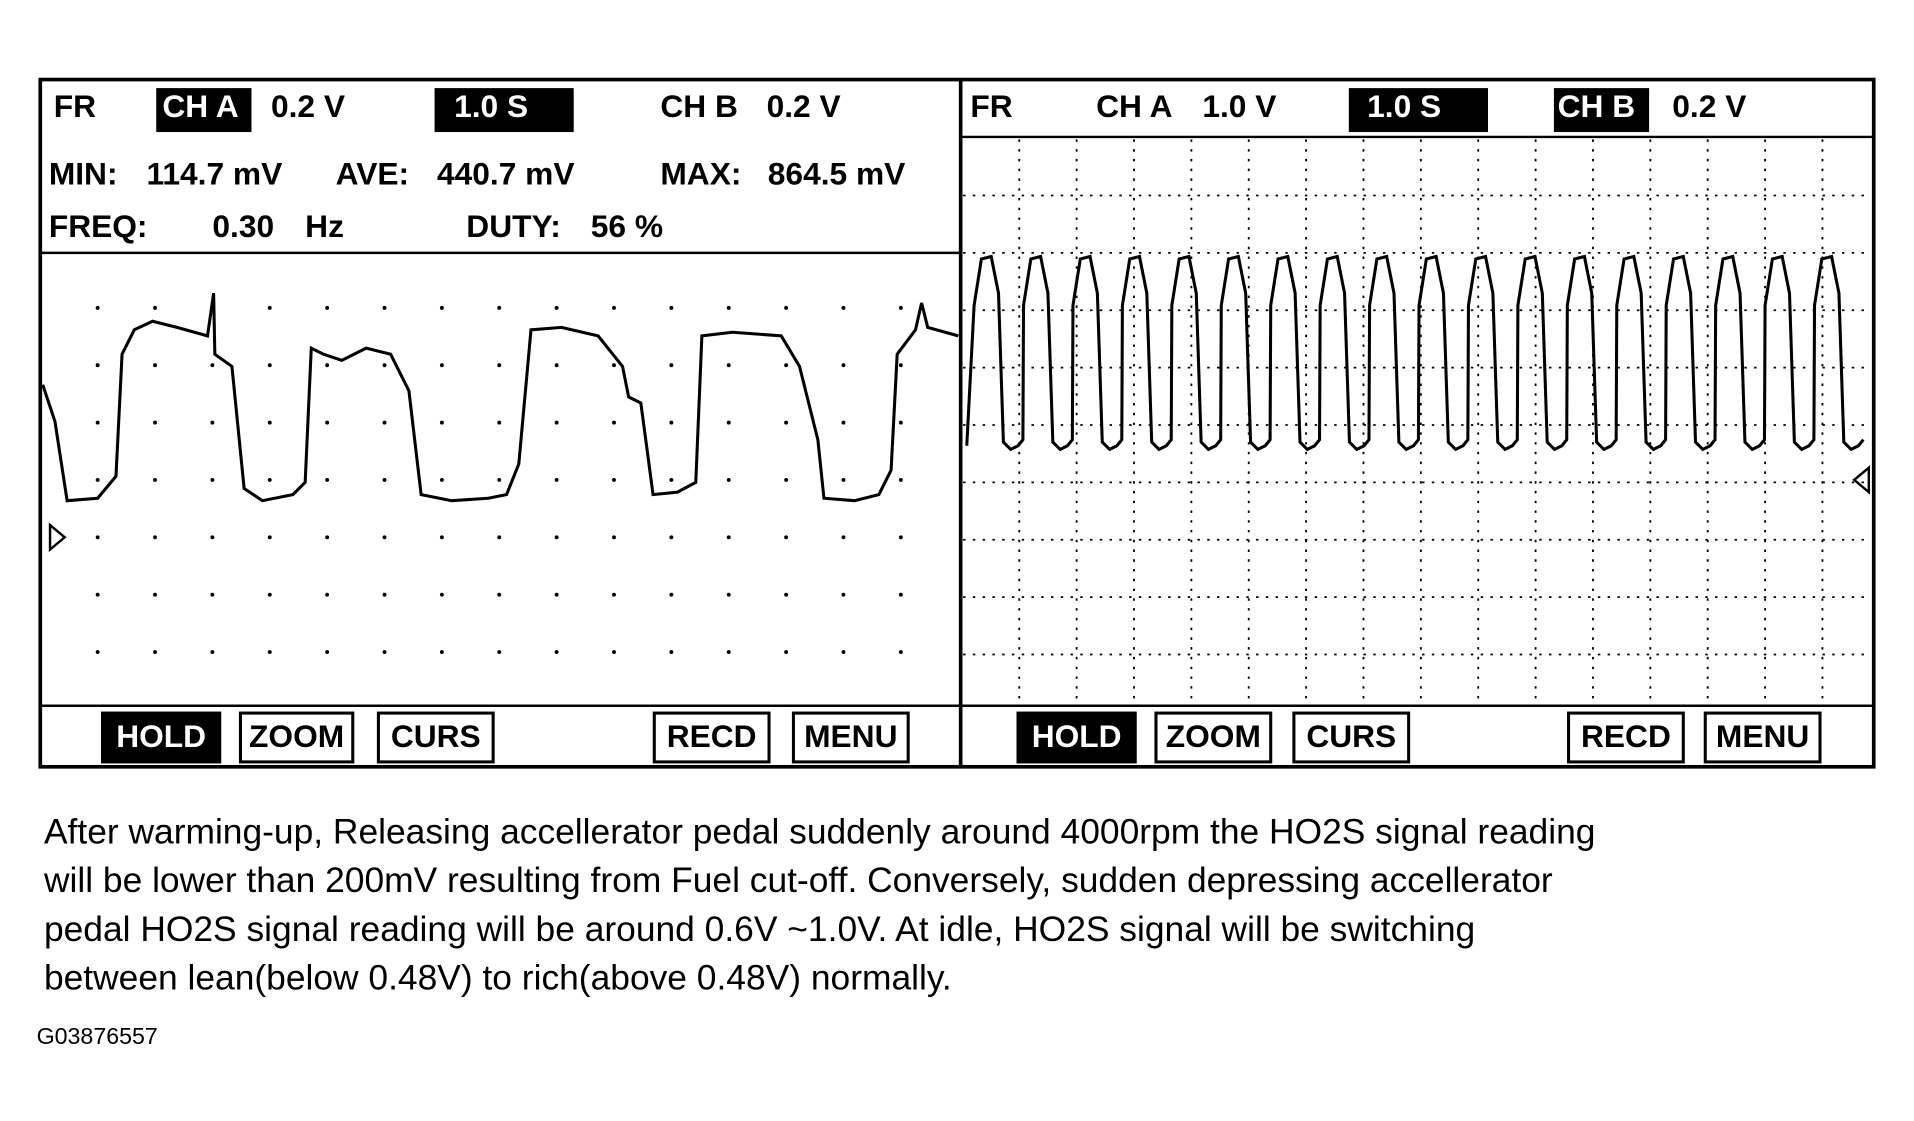 The width and height of the screenshot is (1914, 1121). Describe the element at coordinates (699, 106) in the screenshot. I see `ch-b-label: CH B` at that location.